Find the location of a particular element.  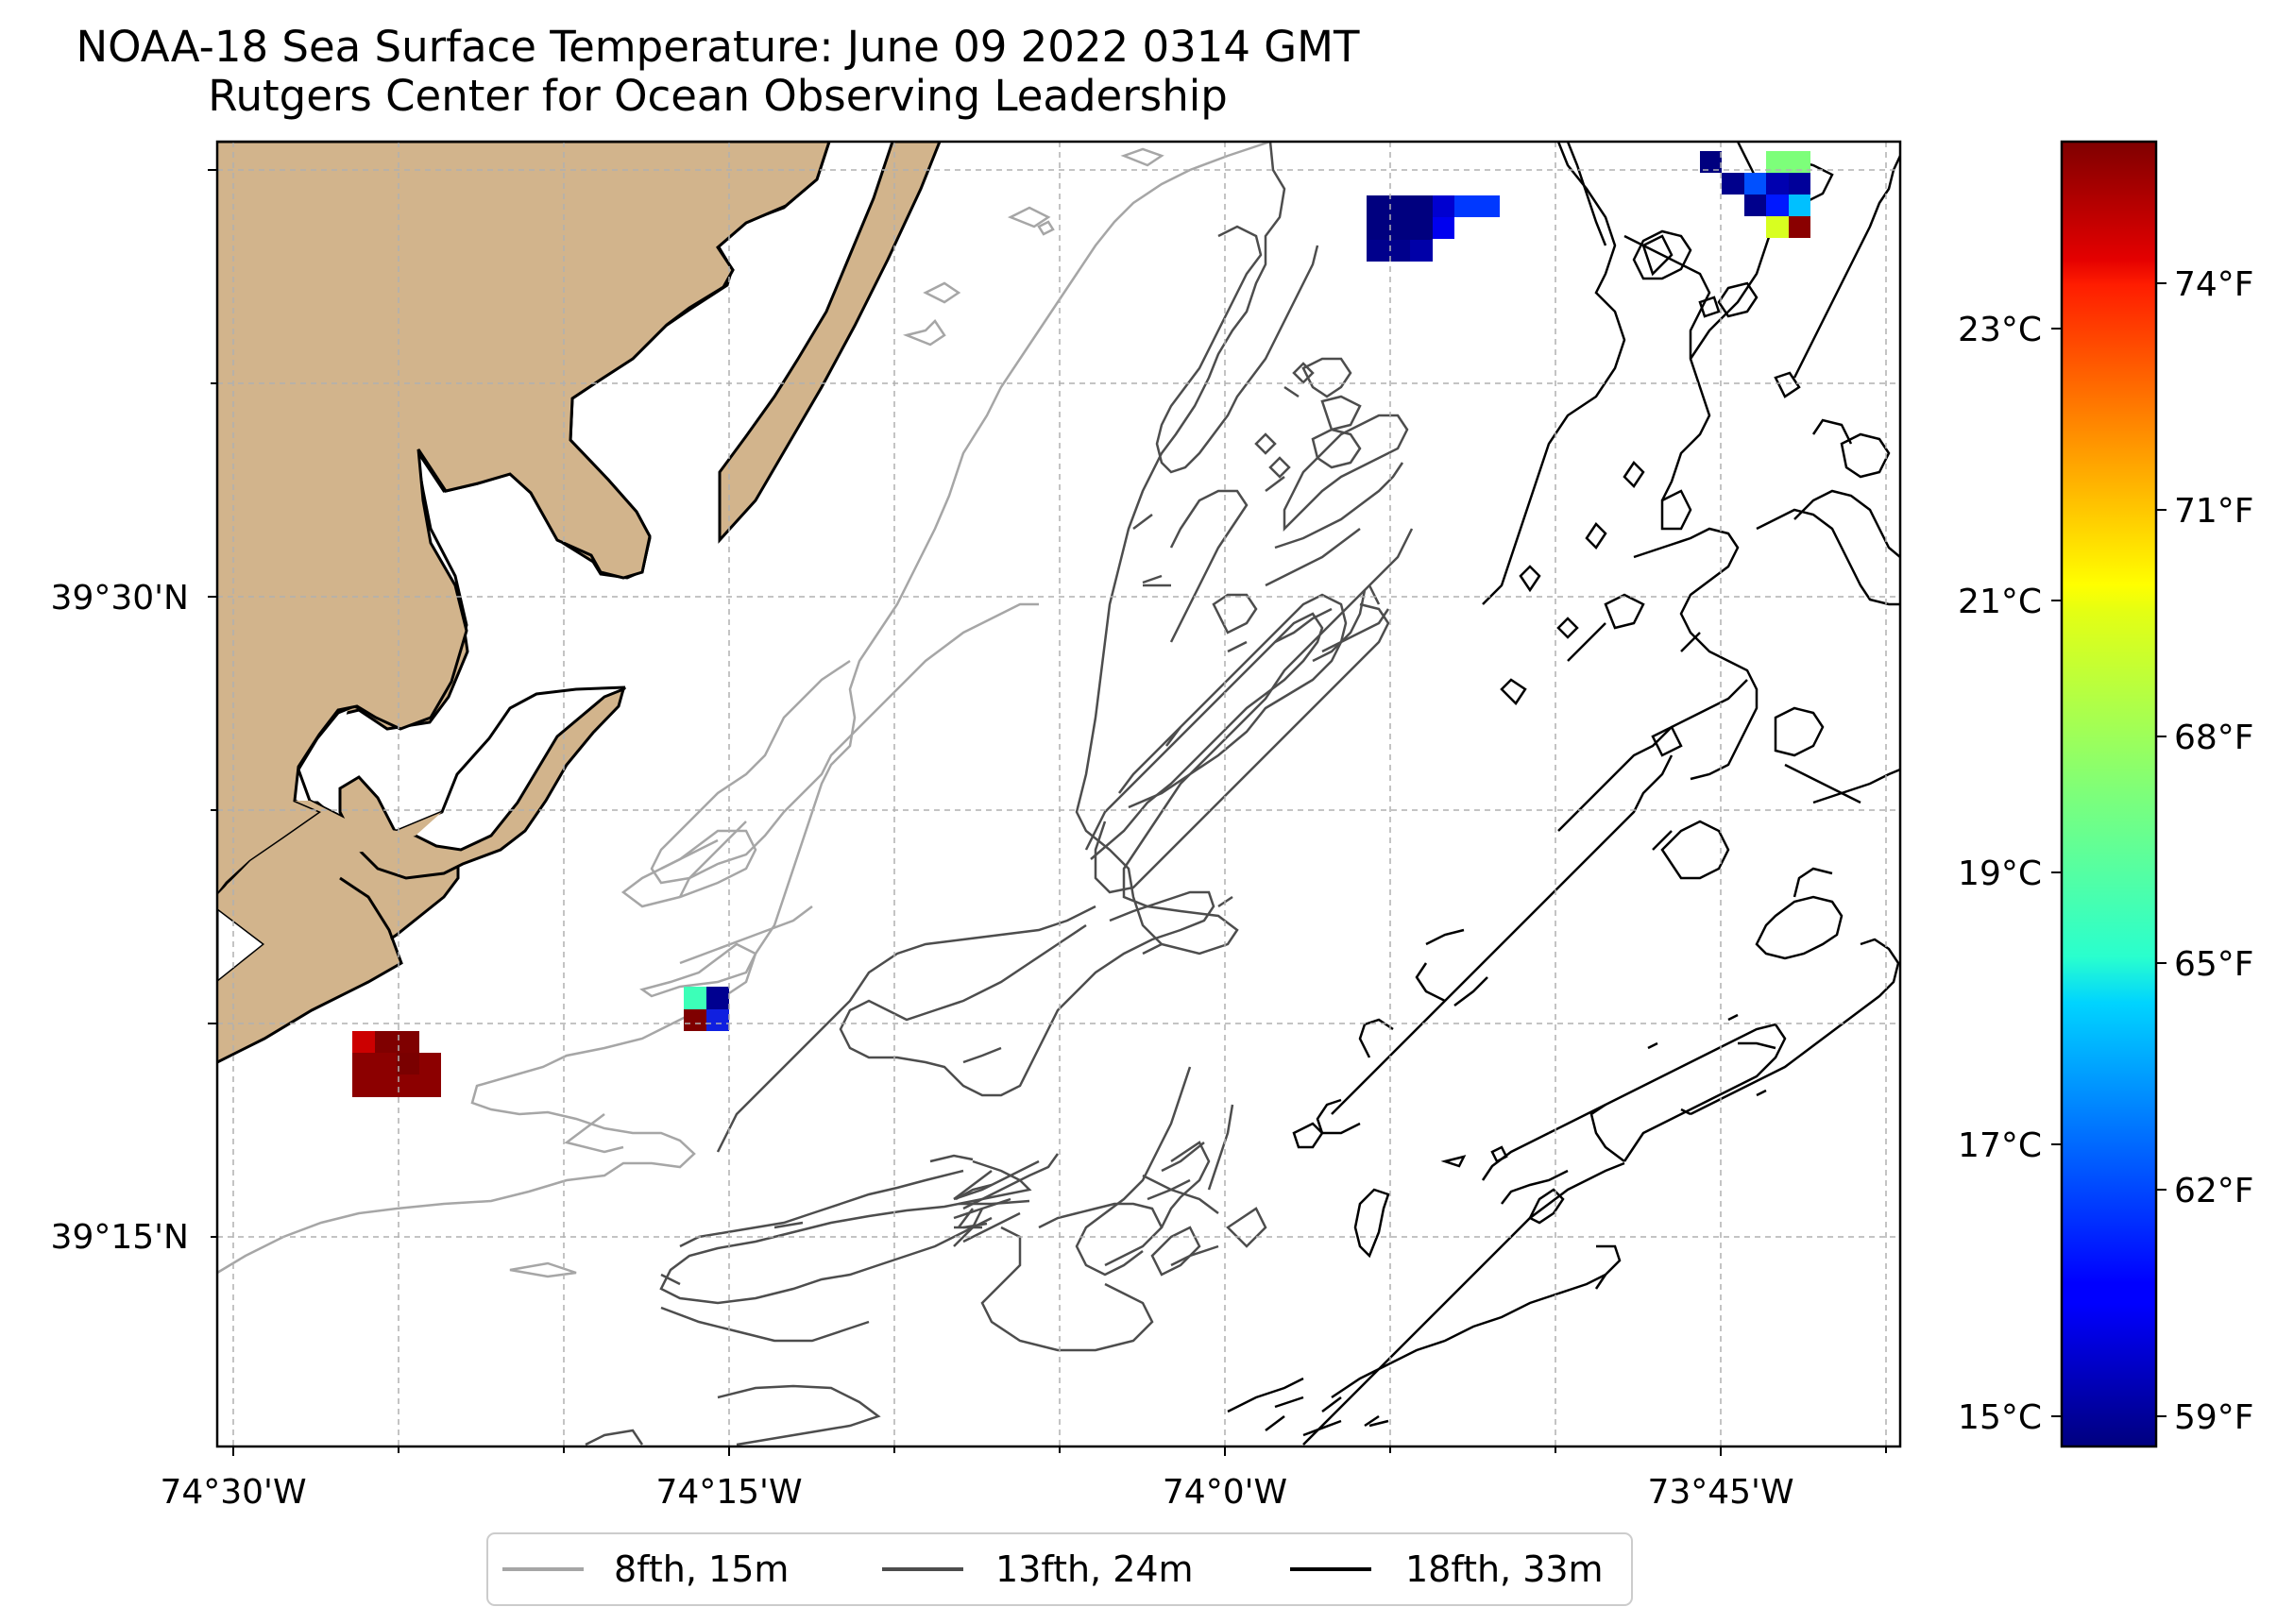

colorbar-gradient is located at coordinates (2109, 794).